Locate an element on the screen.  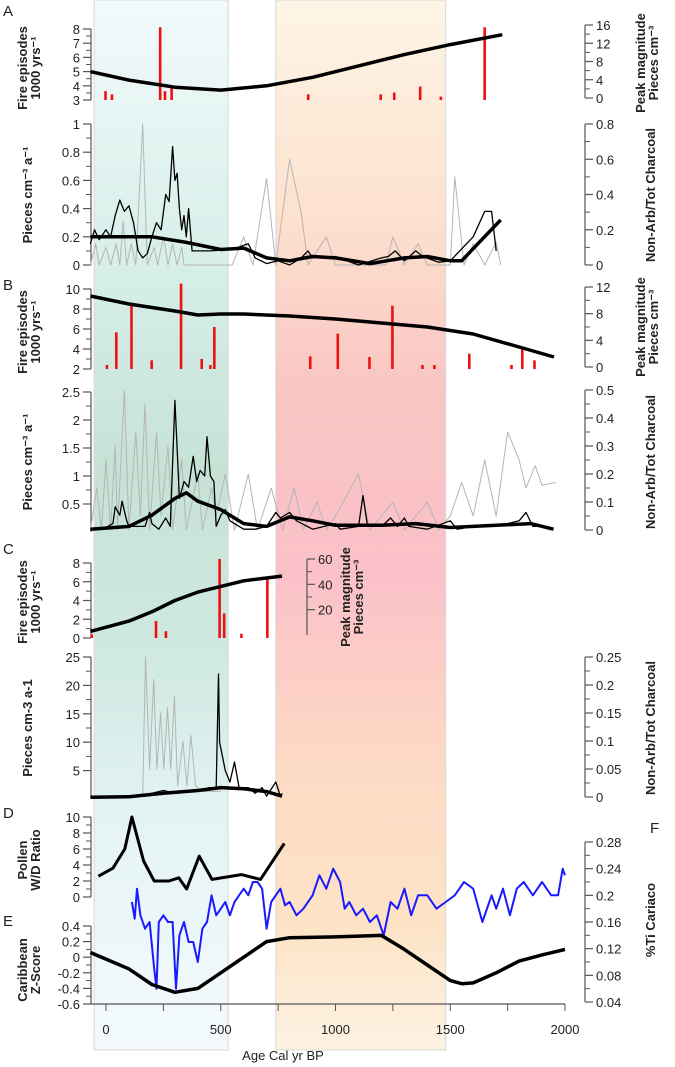
x-tick-label: 500 is located at coordinates (221, 1029).